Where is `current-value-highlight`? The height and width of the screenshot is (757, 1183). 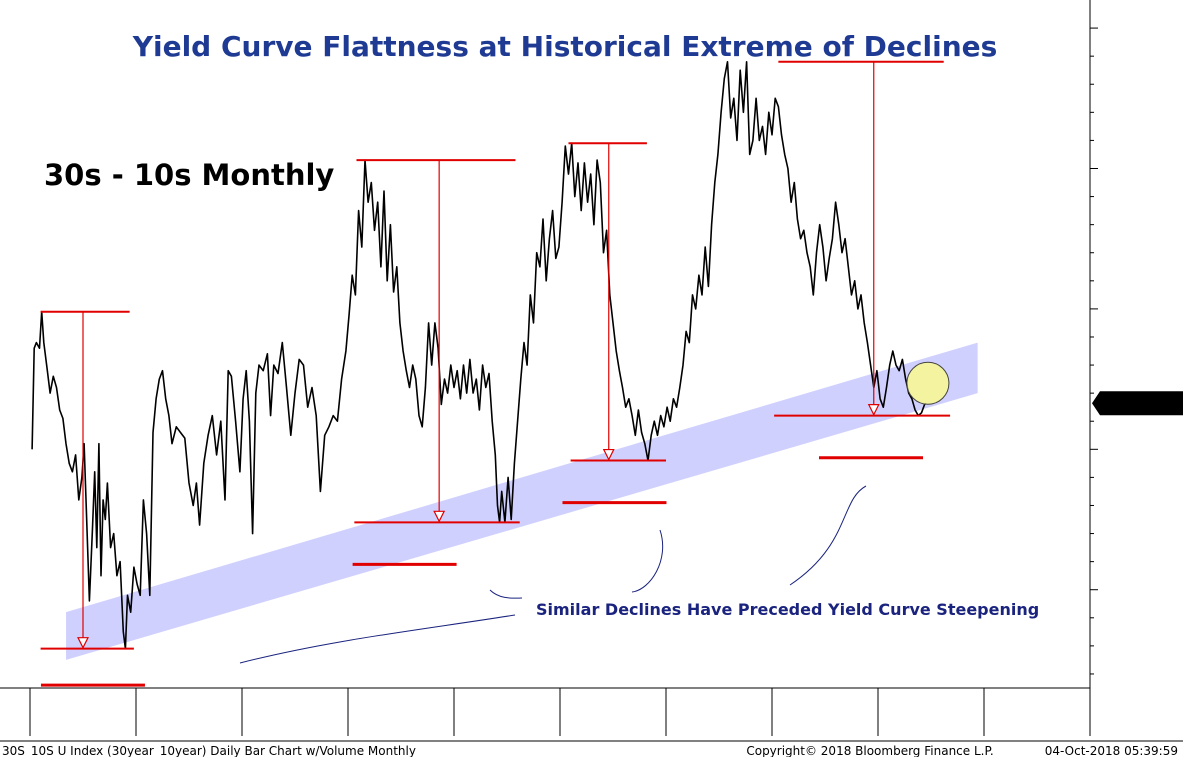 current-value-highlight is located at coordinates (928, 383).